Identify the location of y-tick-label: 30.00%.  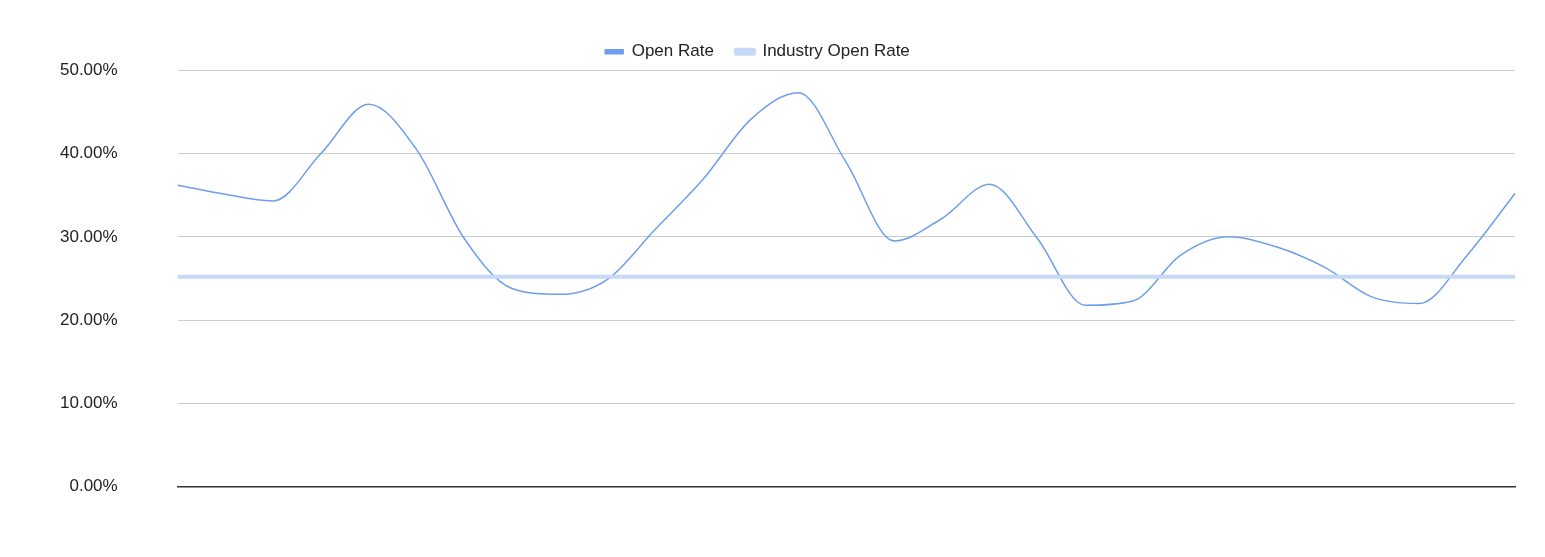
(88, 236).